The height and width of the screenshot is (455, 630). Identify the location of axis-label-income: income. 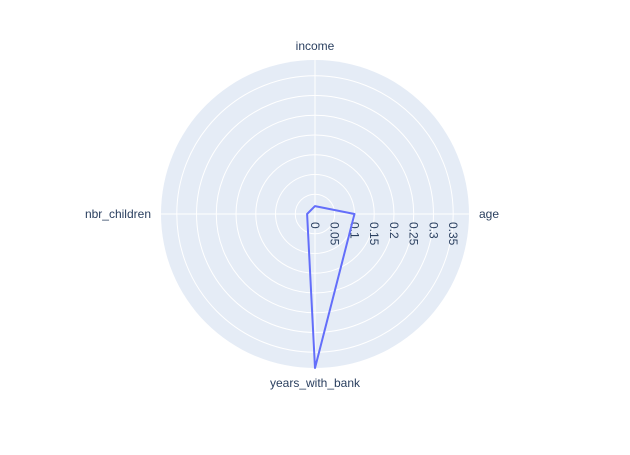
(315, 46).